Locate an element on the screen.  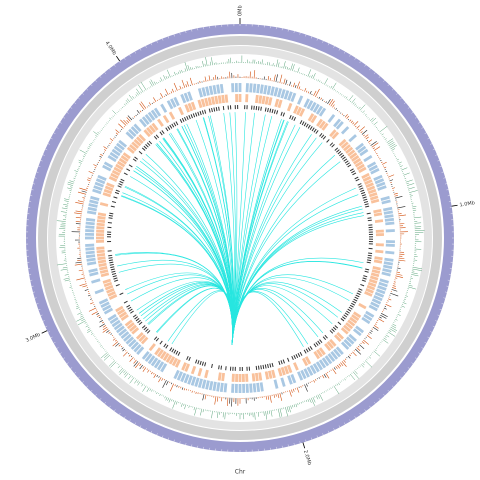
axis-title: Chr is located at coordinates (240, 472).